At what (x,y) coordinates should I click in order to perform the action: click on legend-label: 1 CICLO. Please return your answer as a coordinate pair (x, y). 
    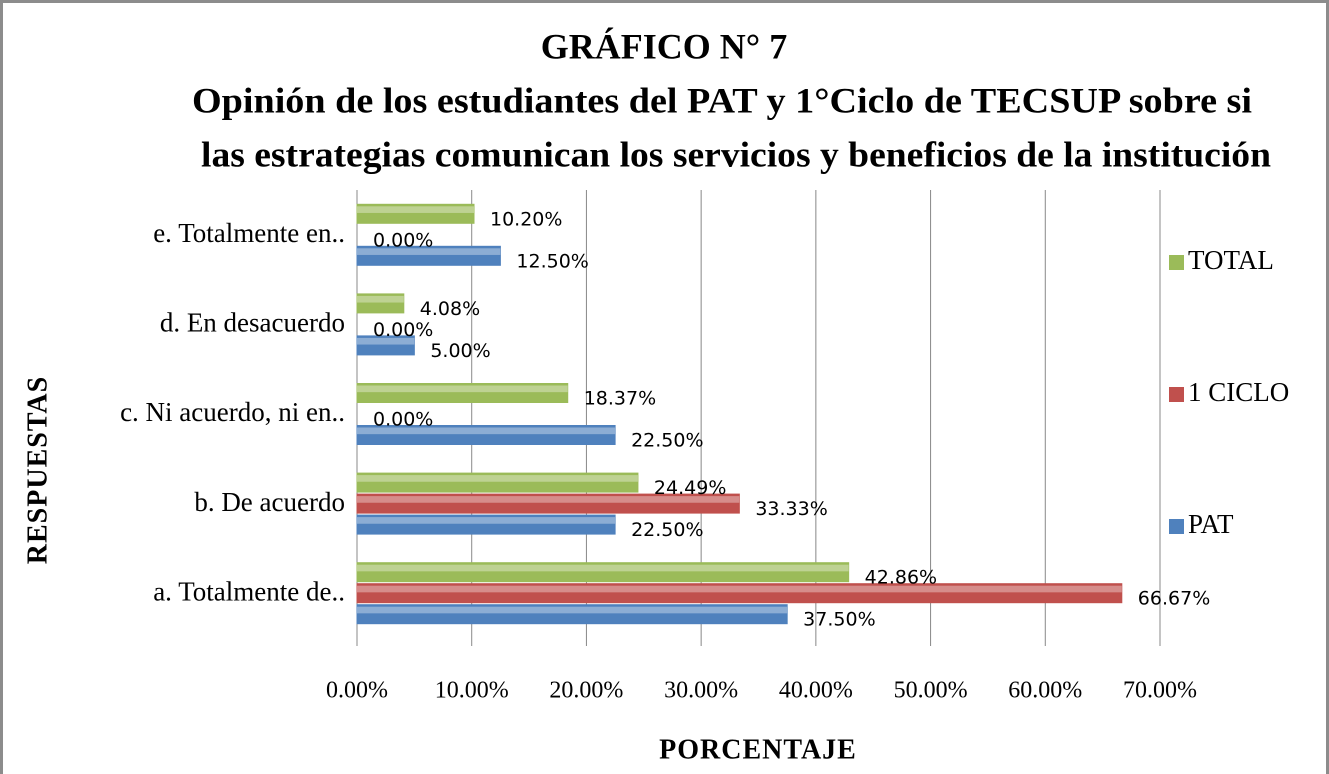
    Looking at the image, I should click on (1238, 392).